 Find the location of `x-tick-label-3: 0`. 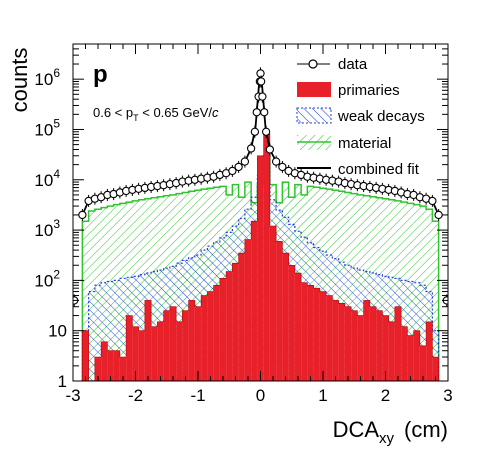

x-tick-label-3: 0 is located at coordinates (260, 395).